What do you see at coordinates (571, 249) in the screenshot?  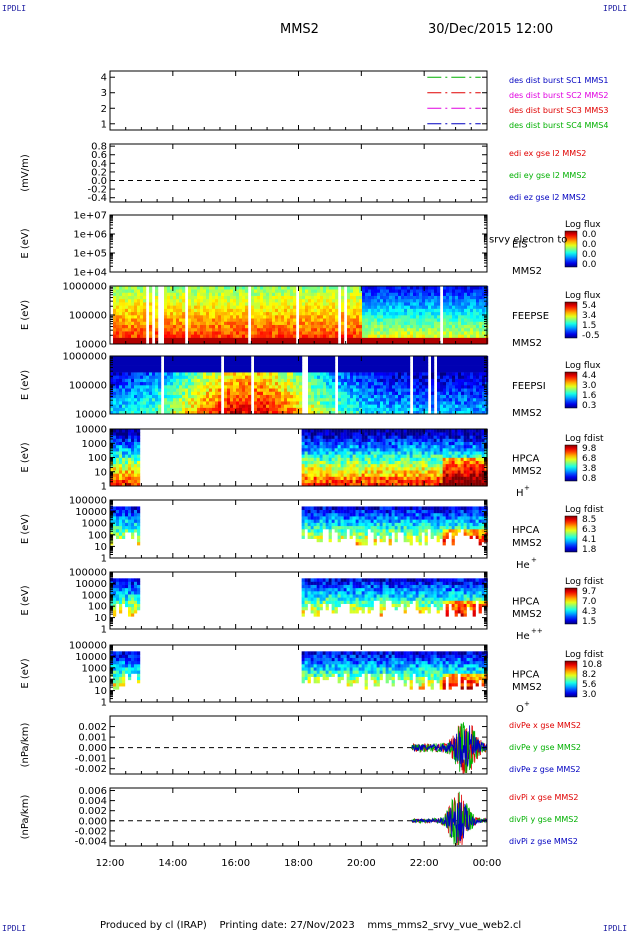 I see `colorbar-eis` at bounding box center [571, 249].